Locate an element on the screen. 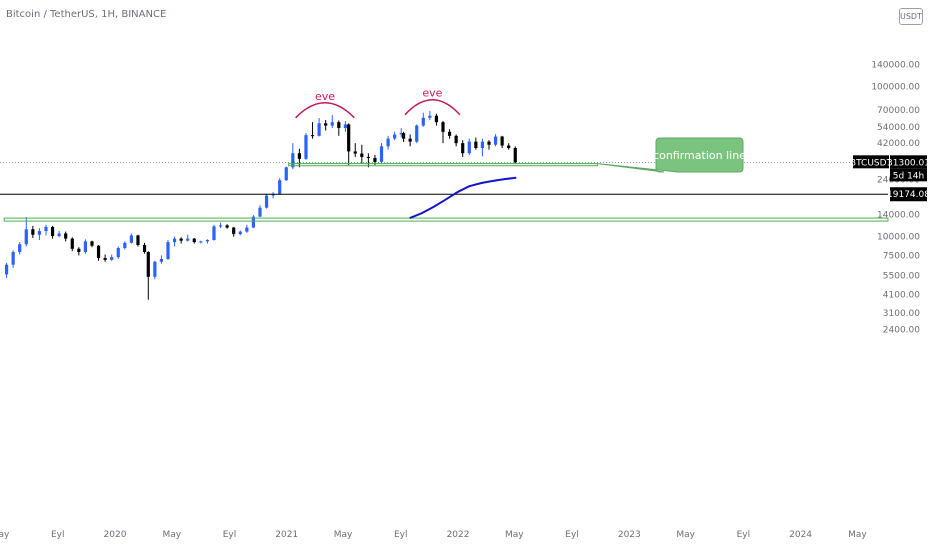 The height and width of the screenshot is (550, 932). support-zone is located at coordinates (443, 165).